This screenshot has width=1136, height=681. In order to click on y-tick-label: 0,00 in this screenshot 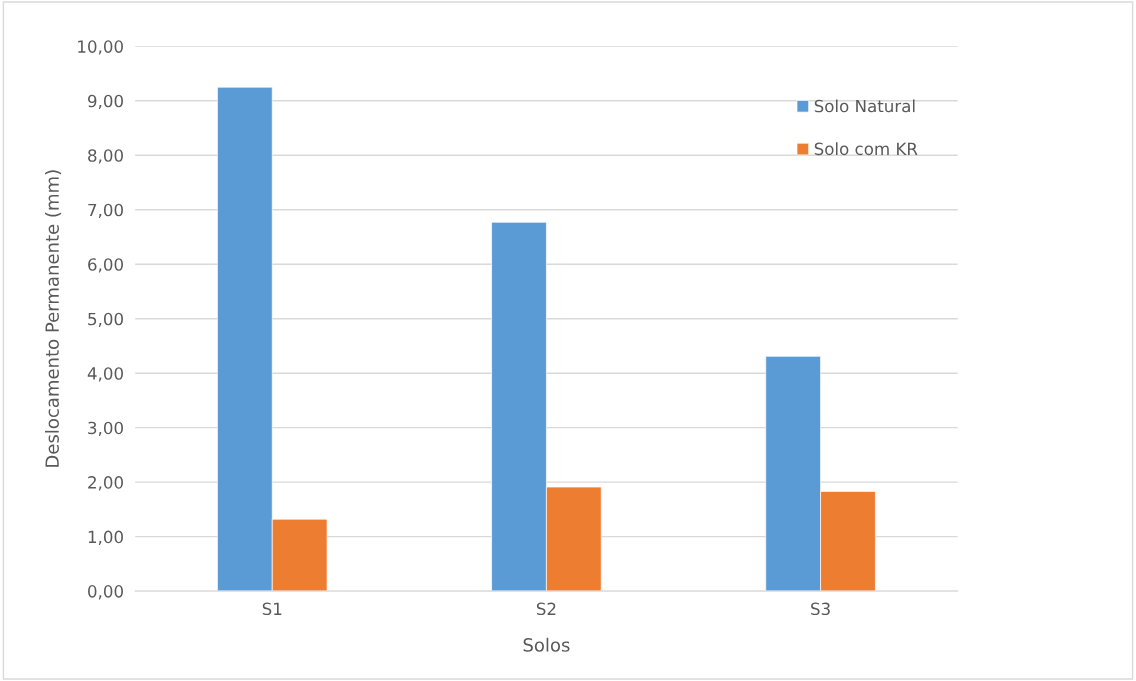, I will do `click(105, 592)`.